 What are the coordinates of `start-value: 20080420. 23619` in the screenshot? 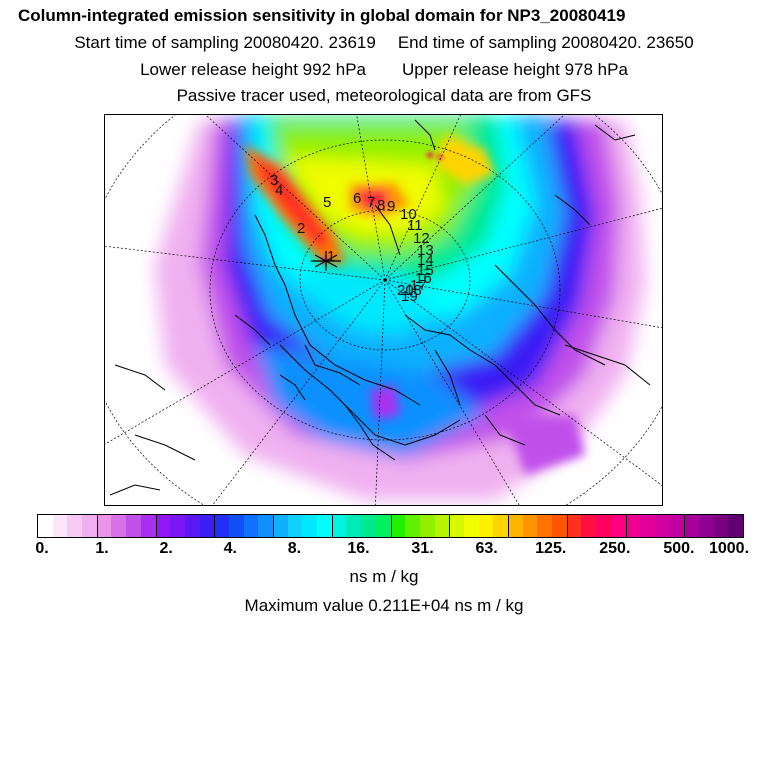 It's located at (309, 42).